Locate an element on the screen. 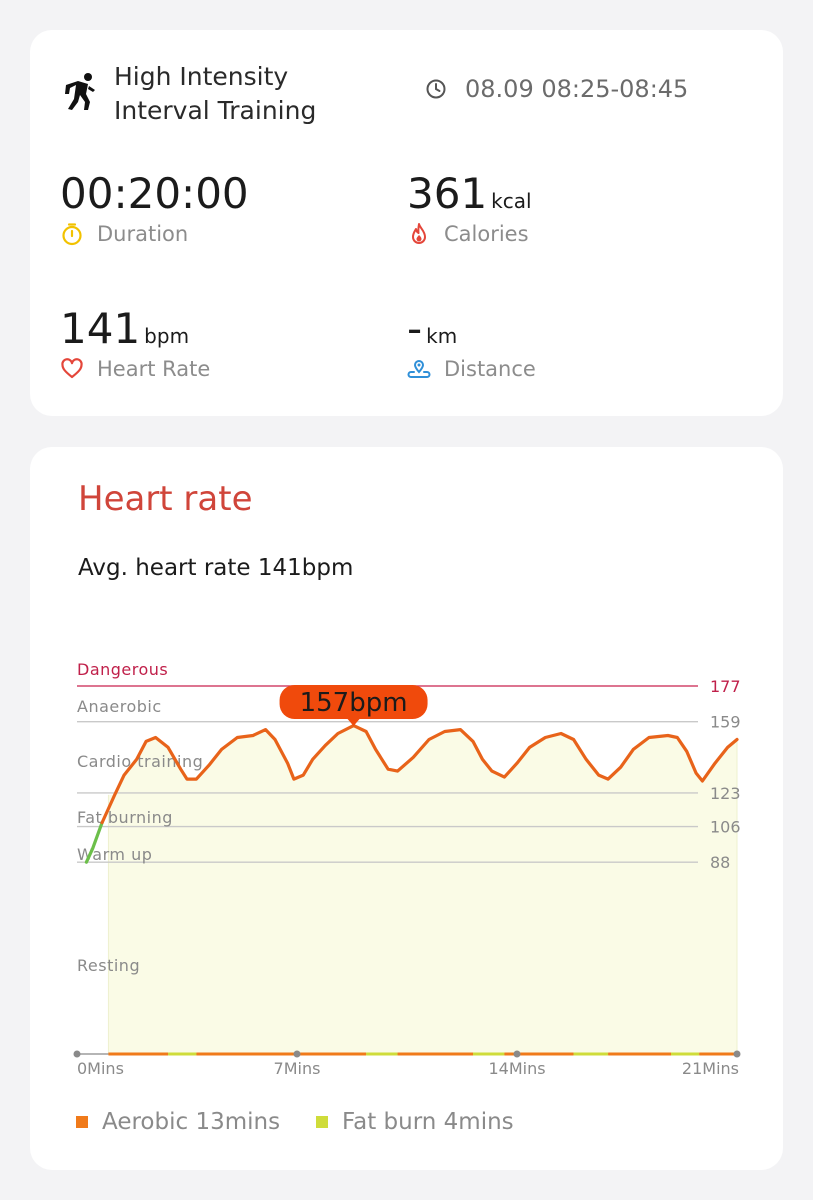  zone-value-cardio-training: 123 is located at coordinates (725, 793).